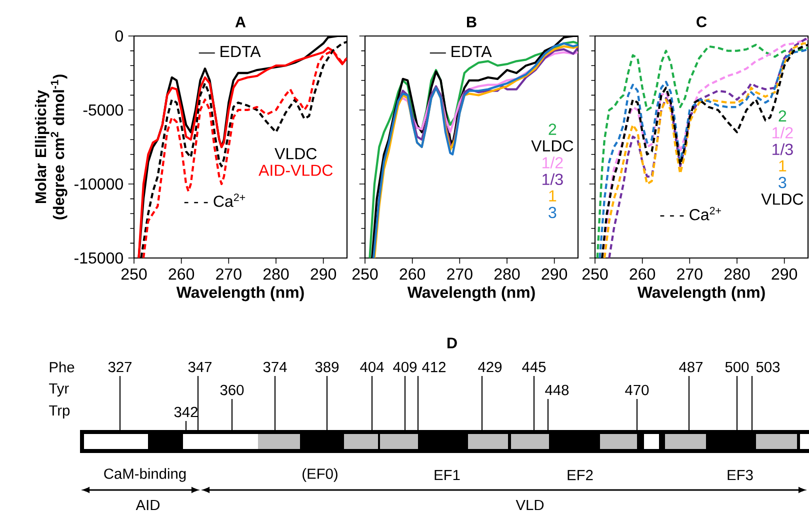 Image resolution: width=809 pixels, height=518 pixels. I want to click on text: Phe, so click(62, 367).